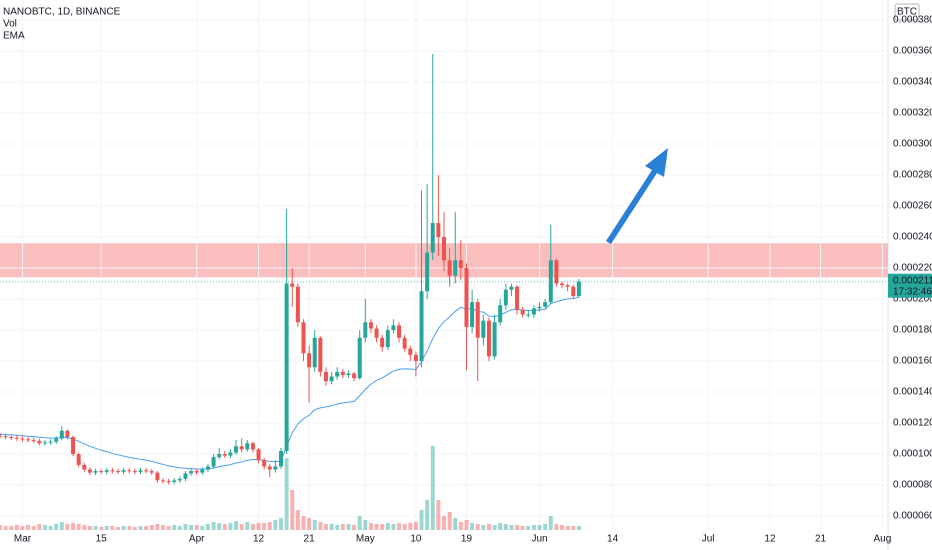 This screenshot has width=932, height=550. What do you see at coordinates (907, 12) in the screenshot?
I see `currency-box` at bounding box center [907, 12].